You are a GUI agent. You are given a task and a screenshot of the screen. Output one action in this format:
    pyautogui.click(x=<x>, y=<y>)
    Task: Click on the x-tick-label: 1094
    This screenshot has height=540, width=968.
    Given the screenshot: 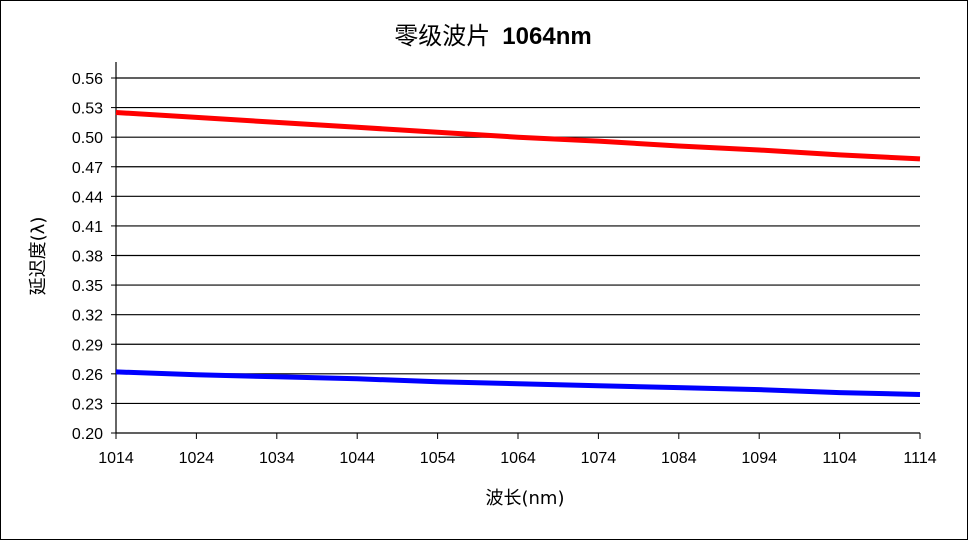 What is the action you would take?
    pyautogui.click(x=759, y=458)
    